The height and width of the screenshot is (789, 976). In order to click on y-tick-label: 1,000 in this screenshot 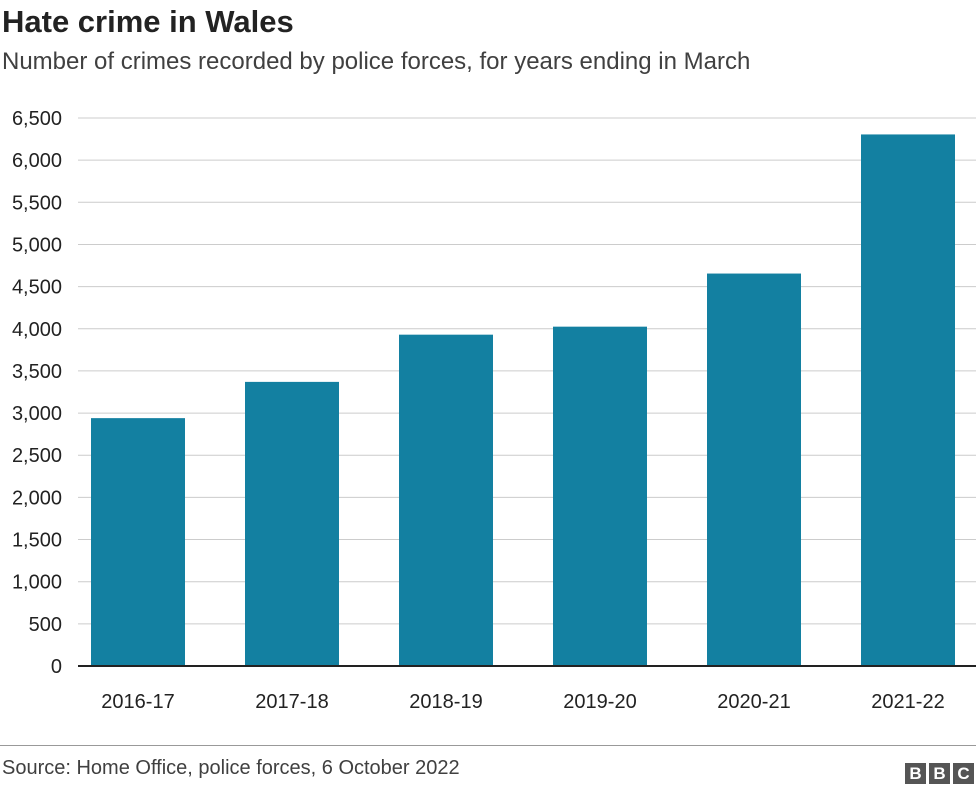, I will do `click(37, 583)`.